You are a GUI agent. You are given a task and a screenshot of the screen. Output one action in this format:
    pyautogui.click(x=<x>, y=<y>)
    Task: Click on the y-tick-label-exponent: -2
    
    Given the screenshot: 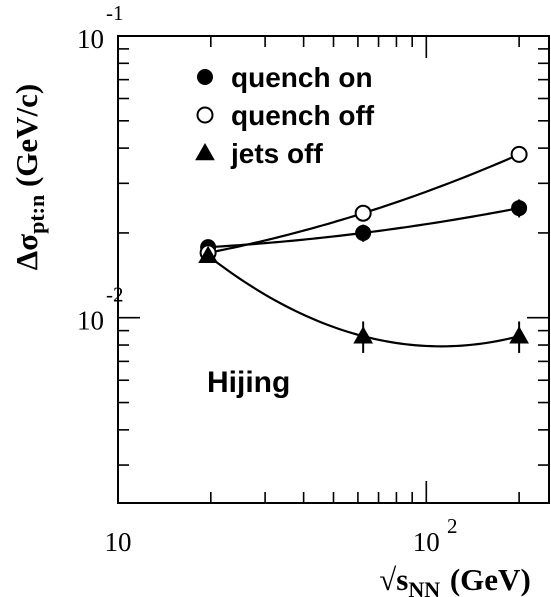 What is the action you would take?
    pyautogui.click(x=115, y=295)
    